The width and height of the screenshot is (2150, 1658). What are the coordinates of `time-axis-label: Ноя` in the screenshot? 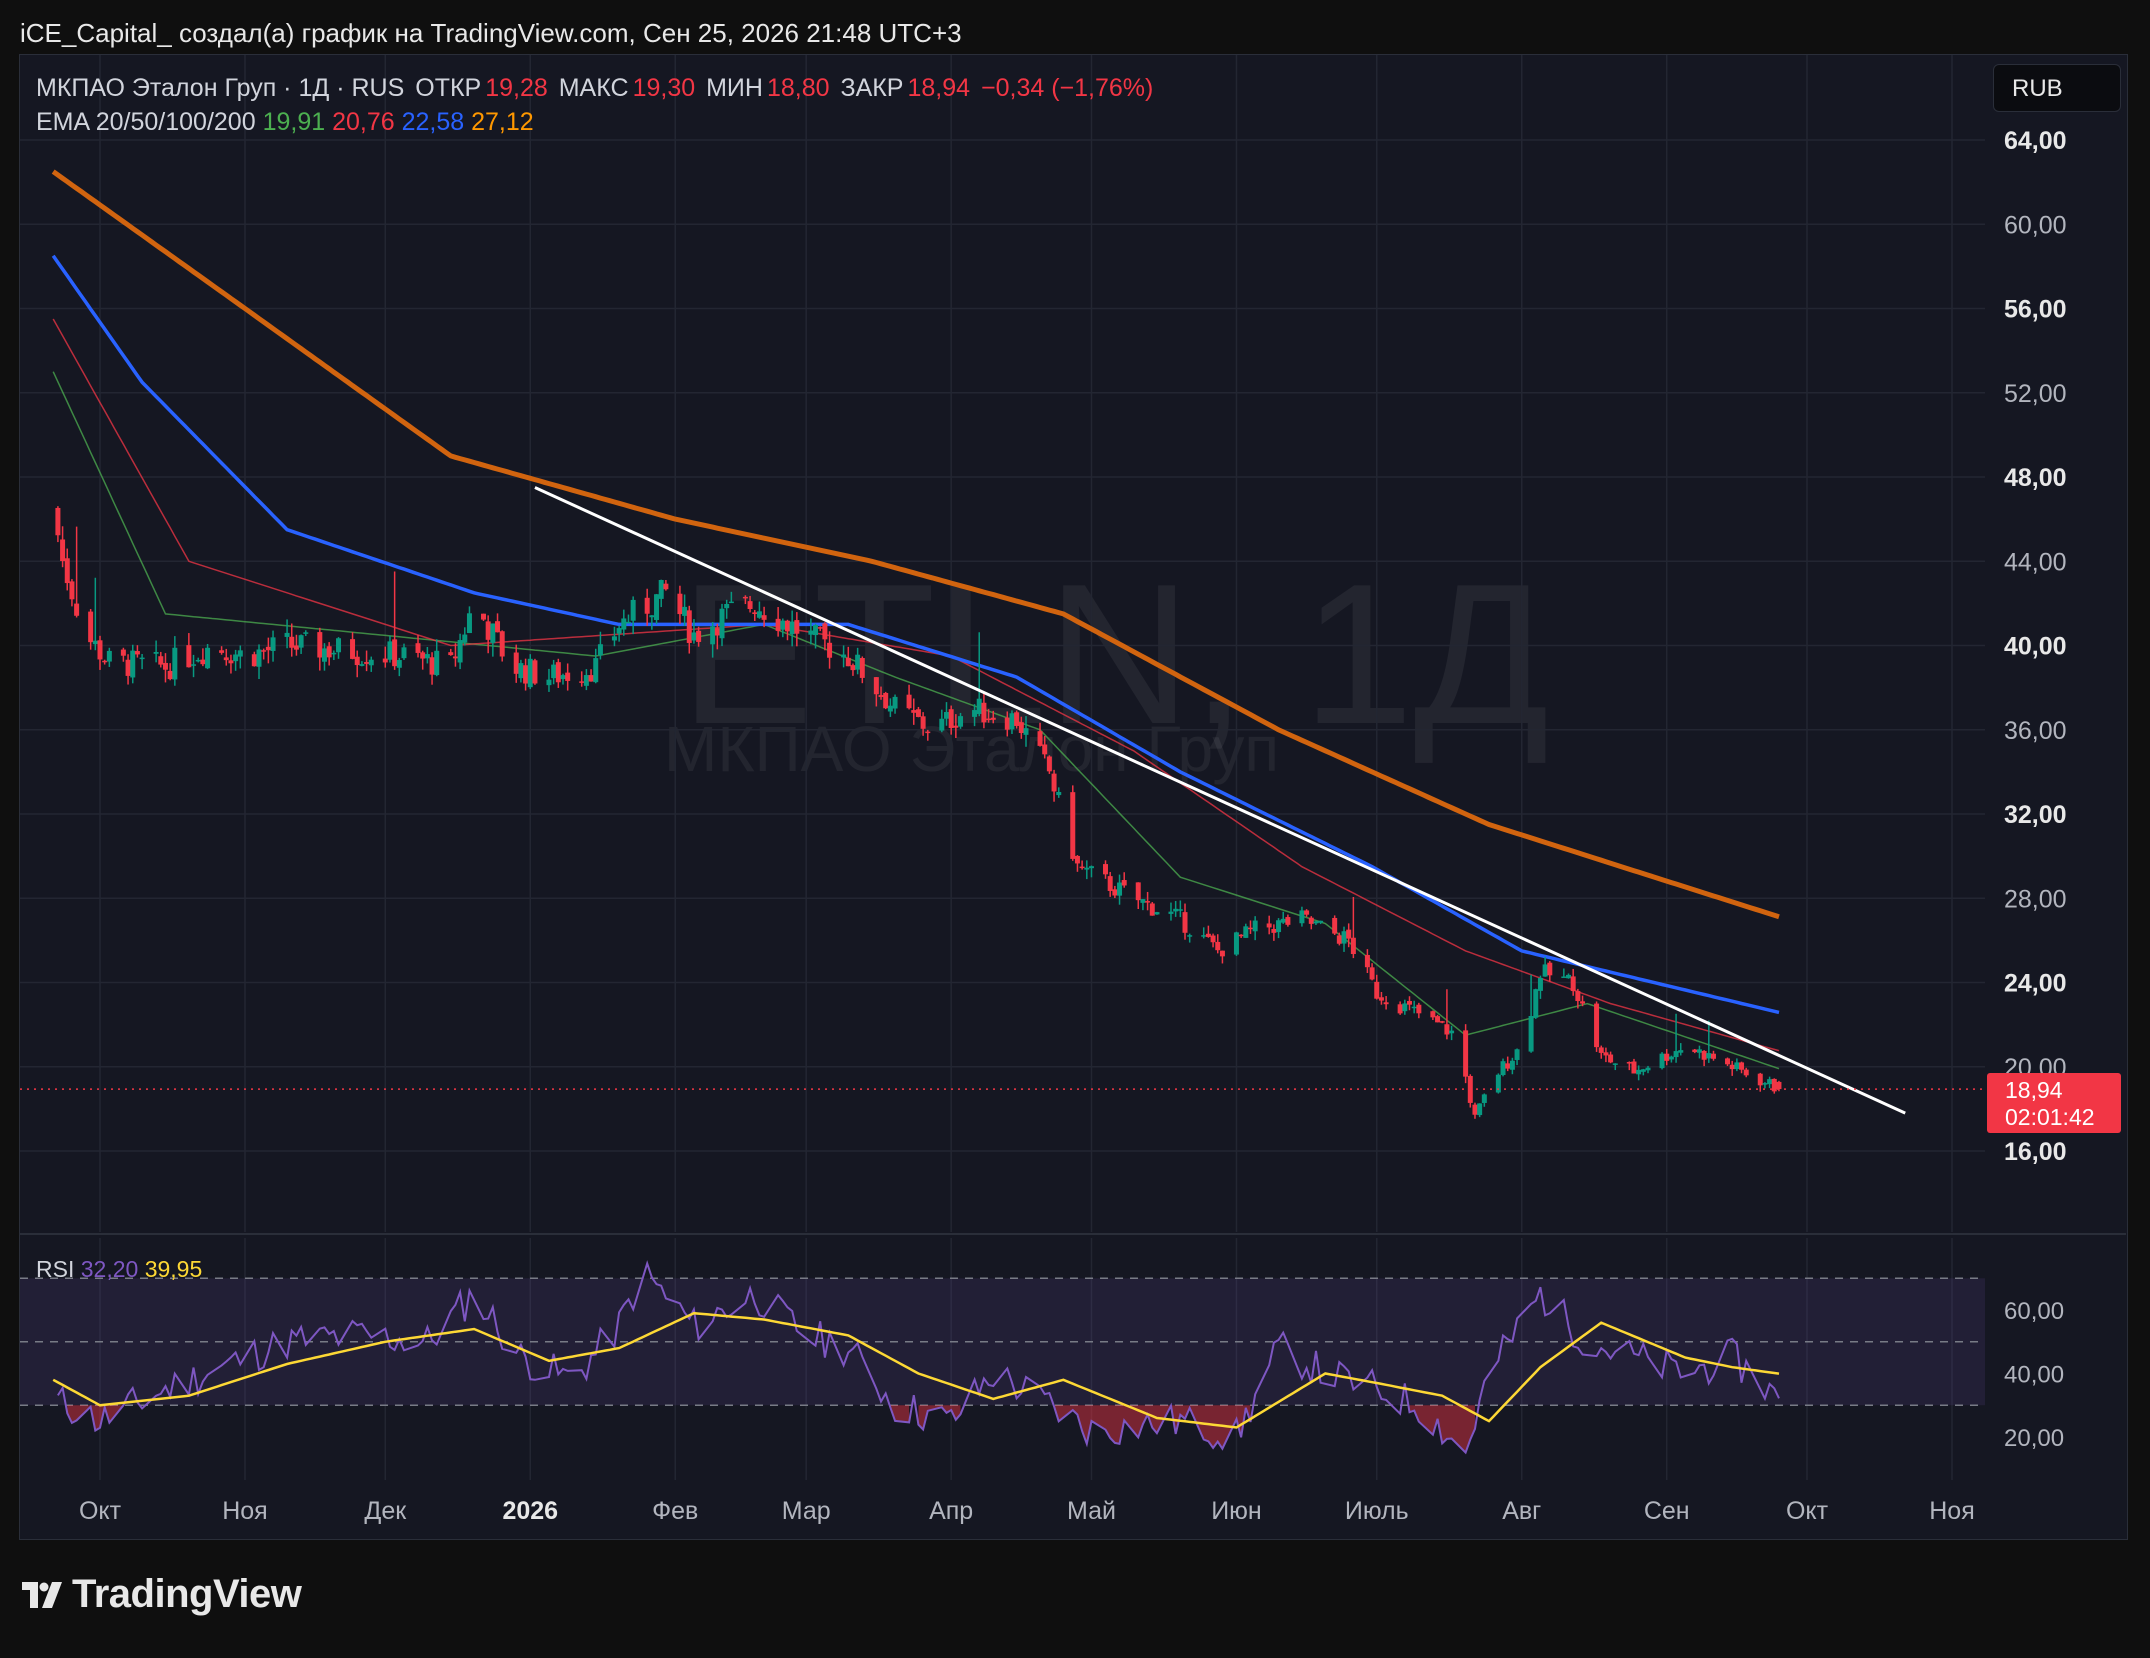 It's located at (245, 1511).